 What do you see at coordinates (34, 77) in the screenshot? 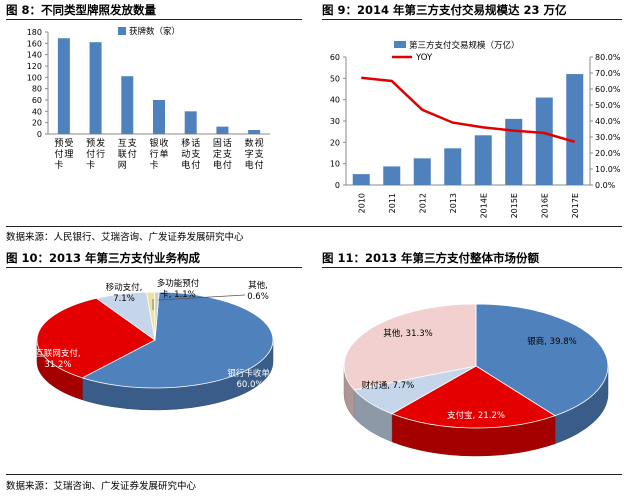
I see `fig8-y-tick-label: 100` at bounding box center [34, 77].